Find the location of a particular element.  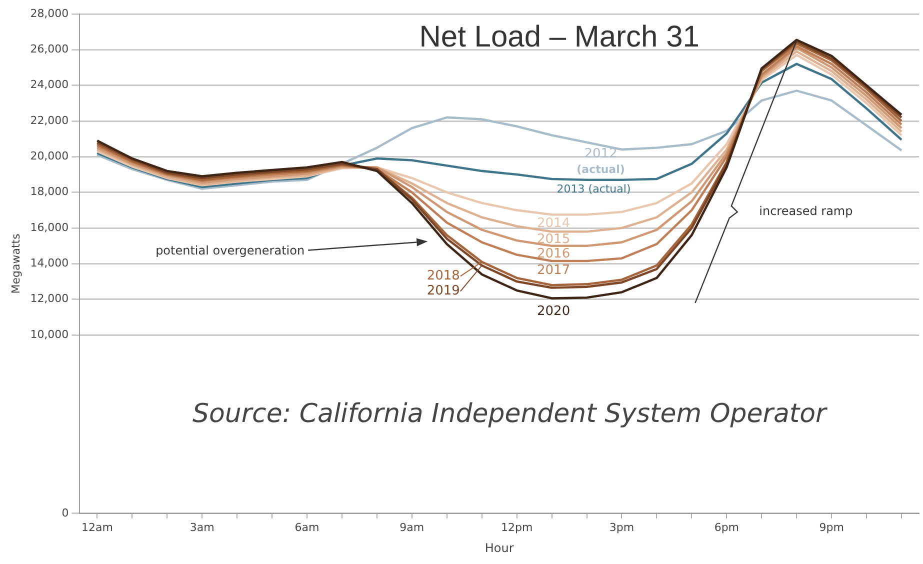

x-tick-label: 3pm is located at coordinates (621, 527).